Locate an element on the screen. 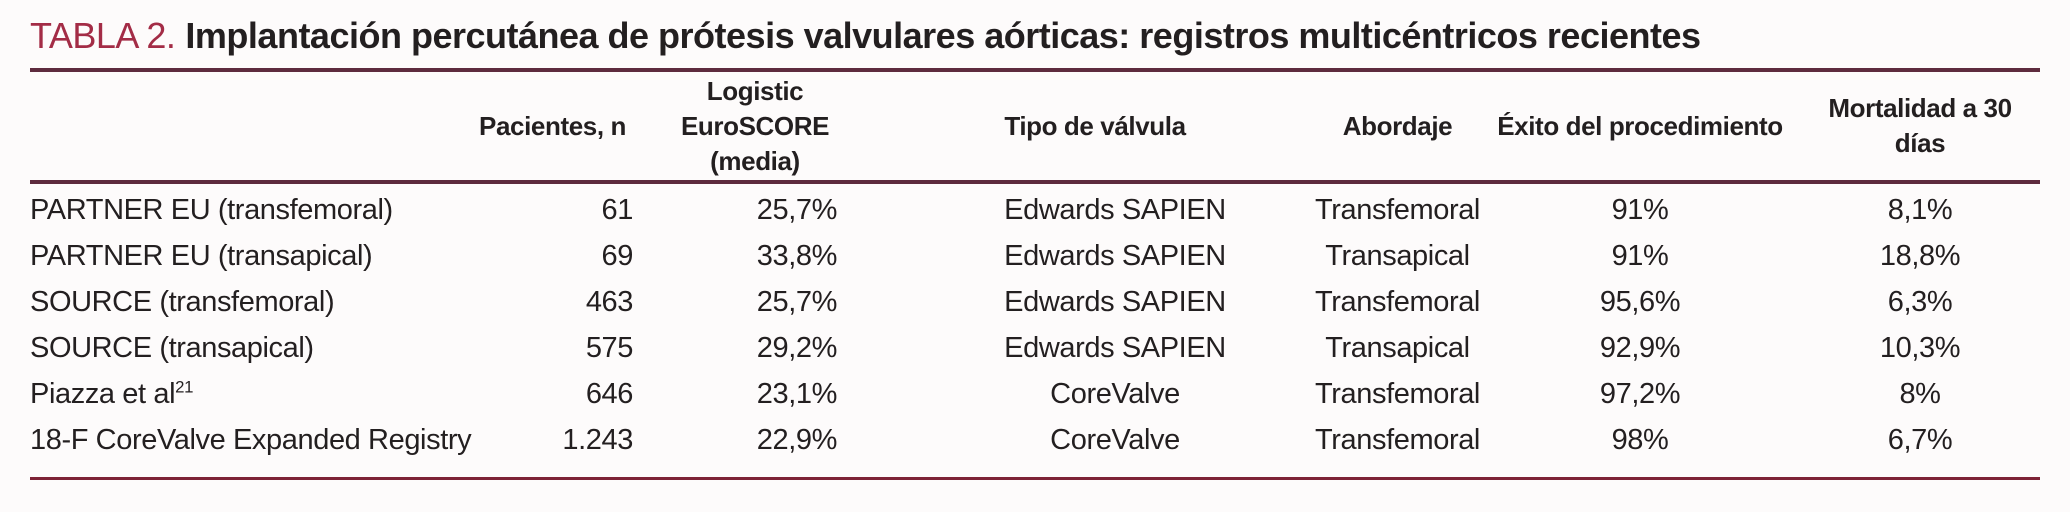 The height and width of the screenshot is (512, 2070). study-name: Piazza et al is located at coordinates (103, 393).